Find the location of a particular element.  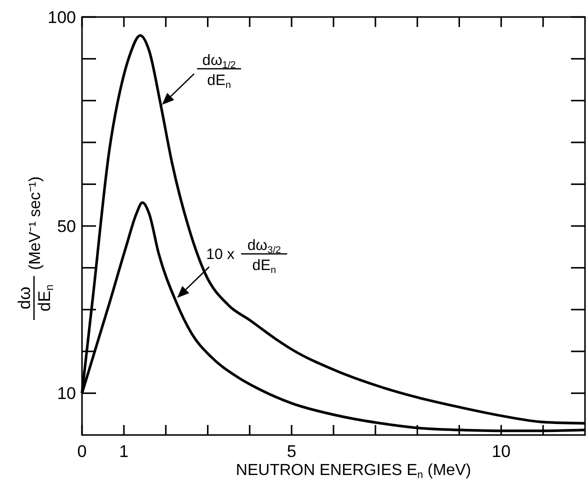

x-axis-title: NEUTRON ENERGIES E$_{n}$ (MeV) is located at coordinates (354, 471).